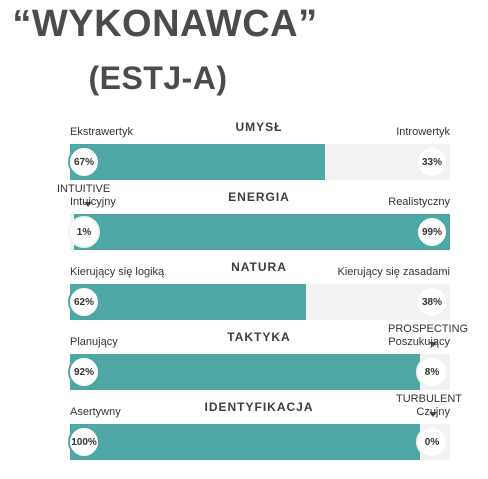  I want to click on left-percent-badge: 100%, so click(84, 442).